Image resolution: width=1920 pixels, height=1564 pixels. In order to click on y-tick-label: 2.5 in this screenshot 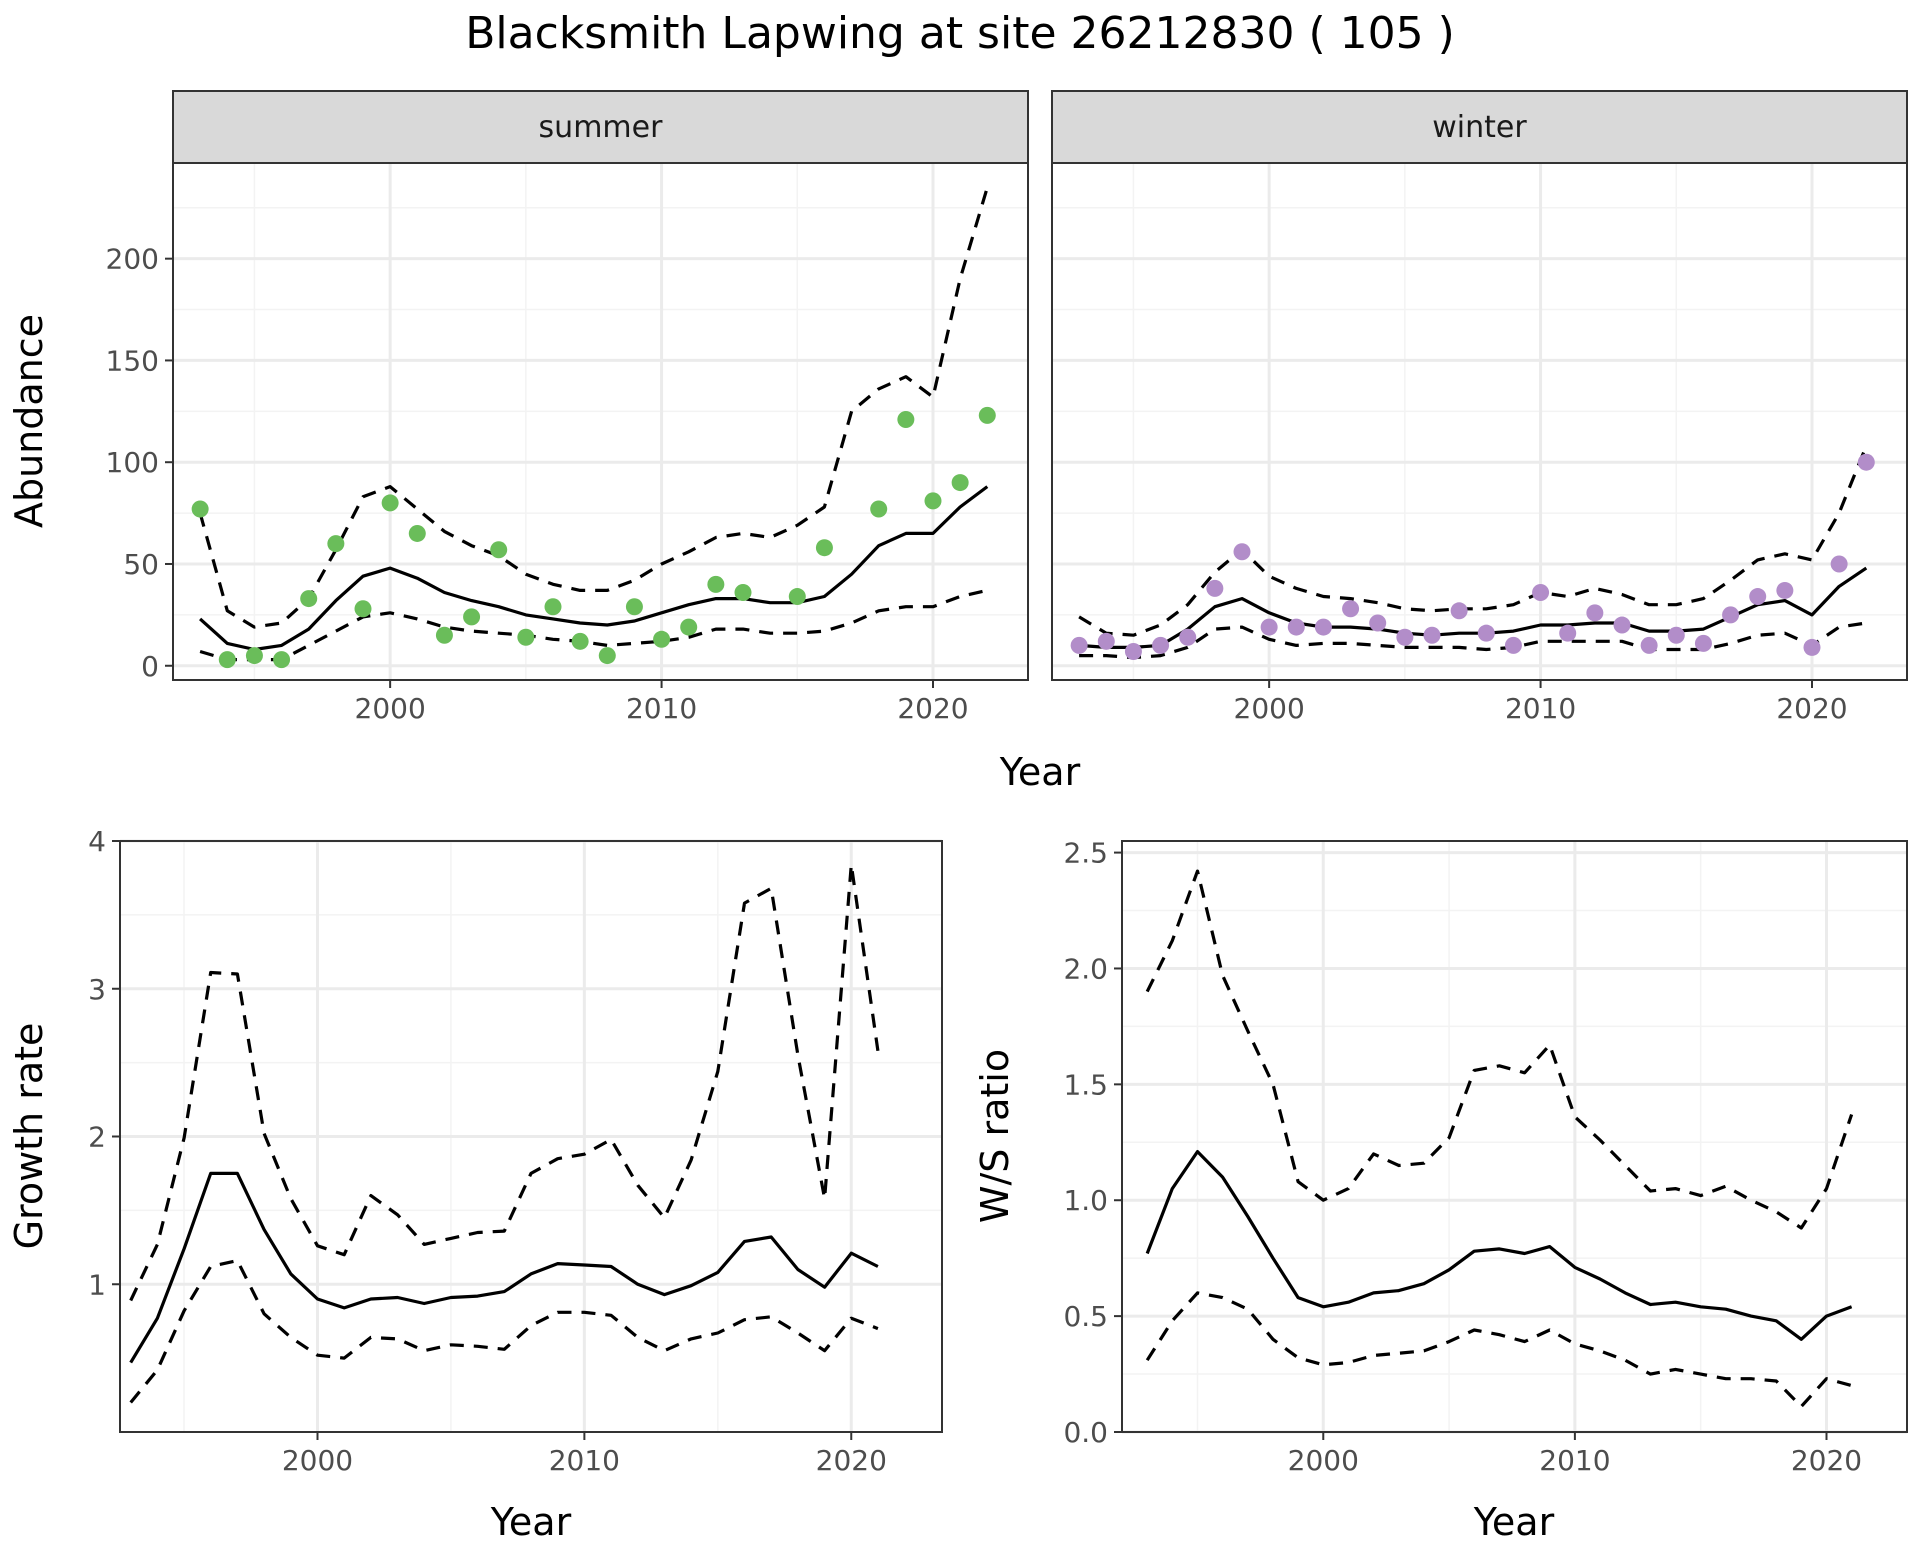, I will do `click(1085, 853)`.